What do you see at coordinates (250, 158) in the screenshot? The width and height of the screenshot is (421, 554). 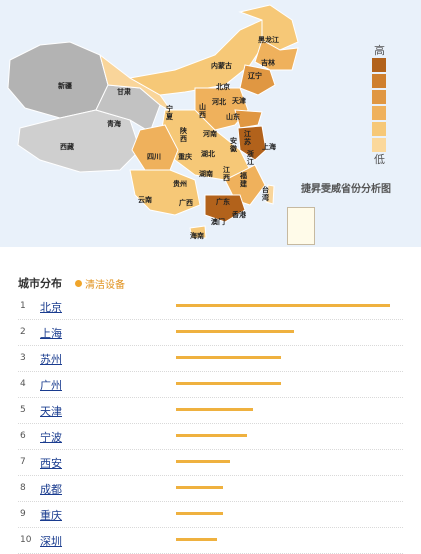 I see `map-label-zhejiang: 浙江` at bounding box center [250, 158].